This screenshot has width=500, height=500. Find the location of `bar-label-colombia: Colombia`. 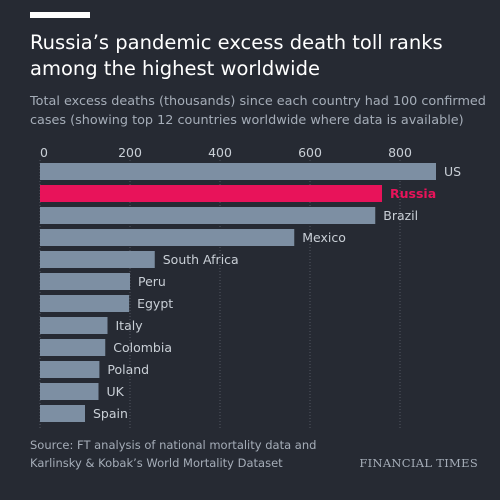

bar-label-colombia: Colombia is located at coordinates (142, 347).